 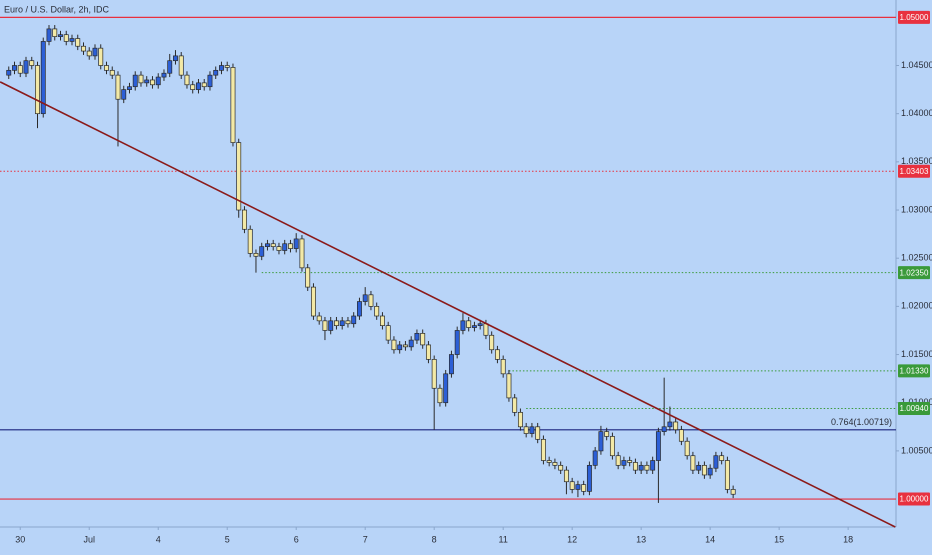 What do you see at coordinates (20, 539) in the screenshot?
I see `x-tick-label: 30` at bounding box center [20, 539].